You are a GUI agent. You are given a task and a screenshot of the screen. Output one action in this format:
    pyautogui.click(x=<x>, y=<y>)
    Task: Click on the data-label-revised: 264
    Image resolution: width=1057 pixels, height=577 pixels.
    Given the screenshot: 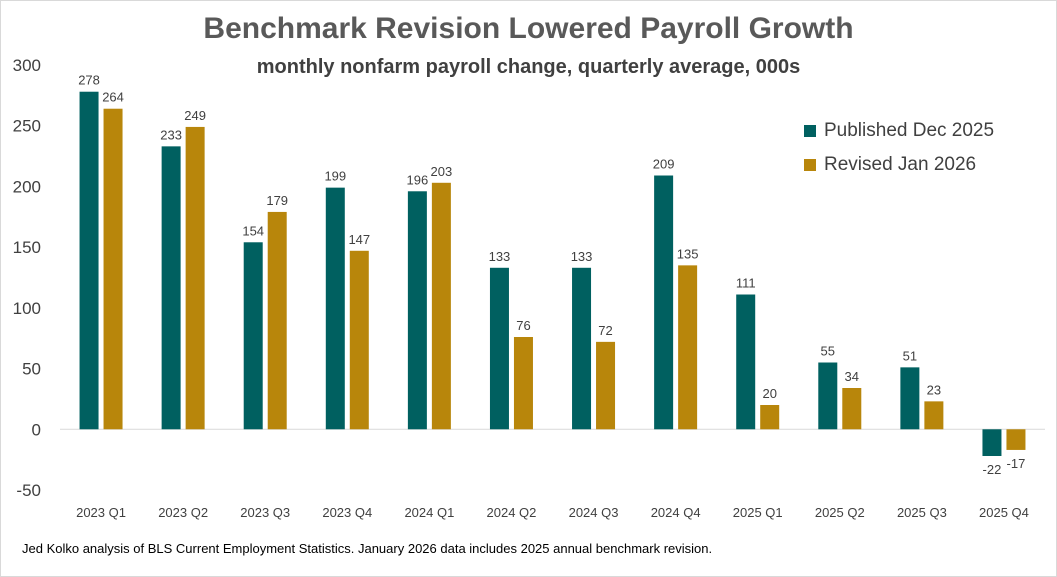 What is the action you would take?
    pyautogui.click(x=113, y=97)
    